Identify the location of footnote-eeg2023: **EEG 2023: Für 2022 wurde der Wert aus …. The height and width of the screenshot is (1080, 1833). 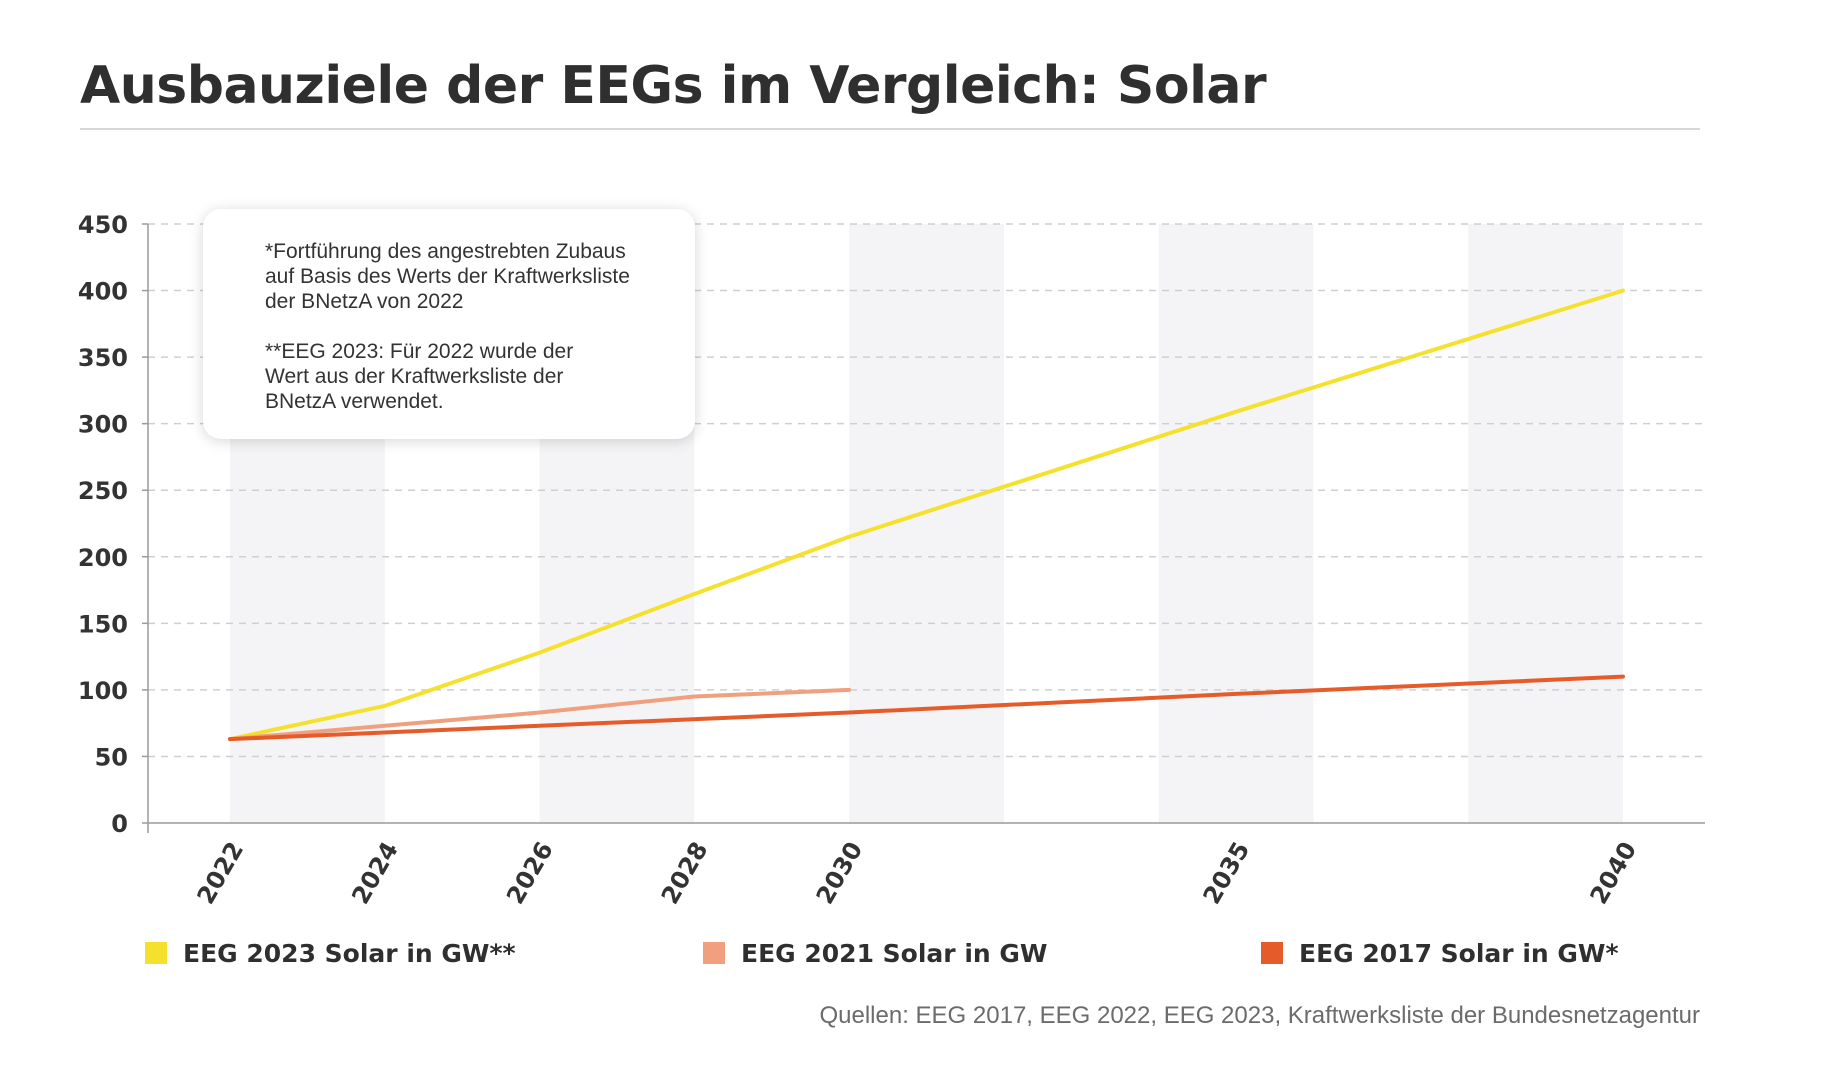
(419, 376).